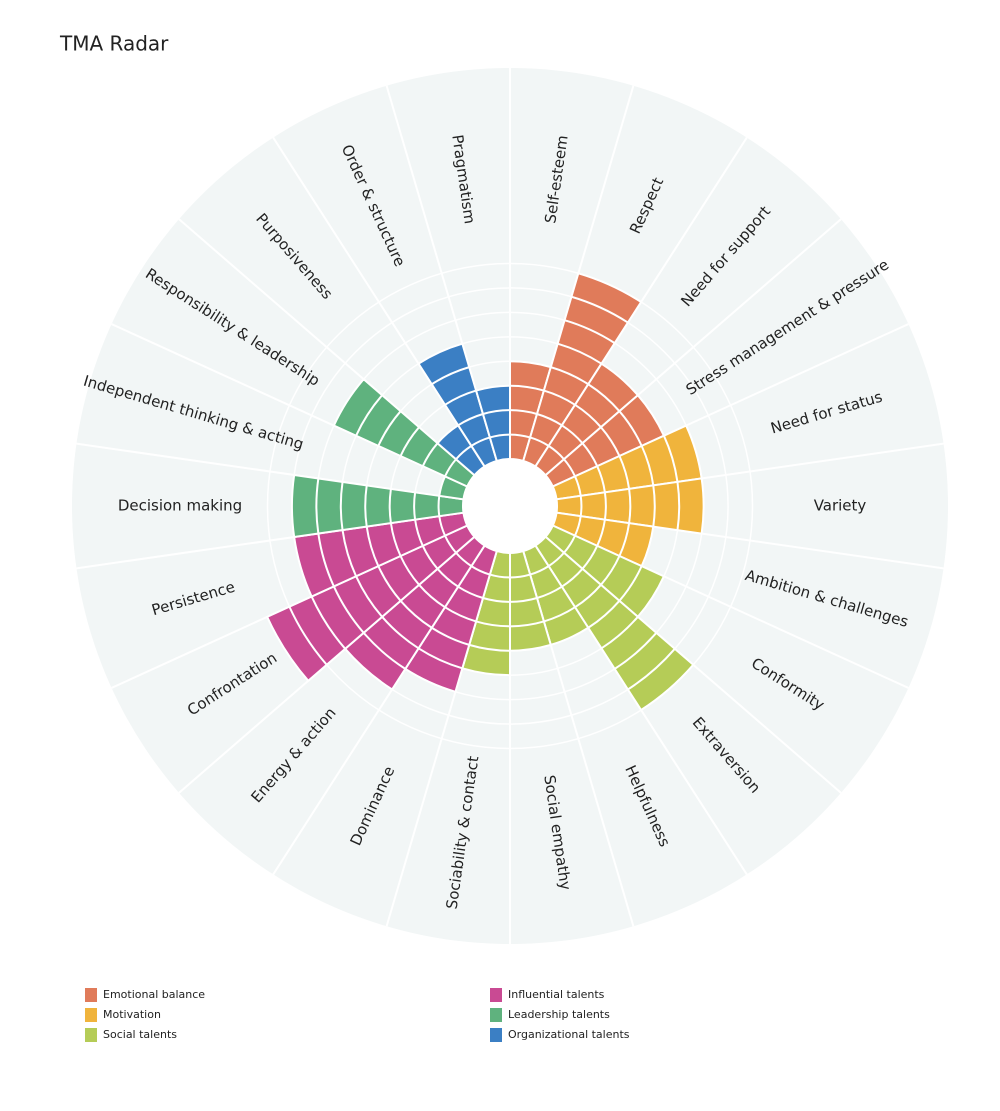 This screenshot has height=1111, width=1000. I want to click on legend-label: Influential talents, so click(556, 994).